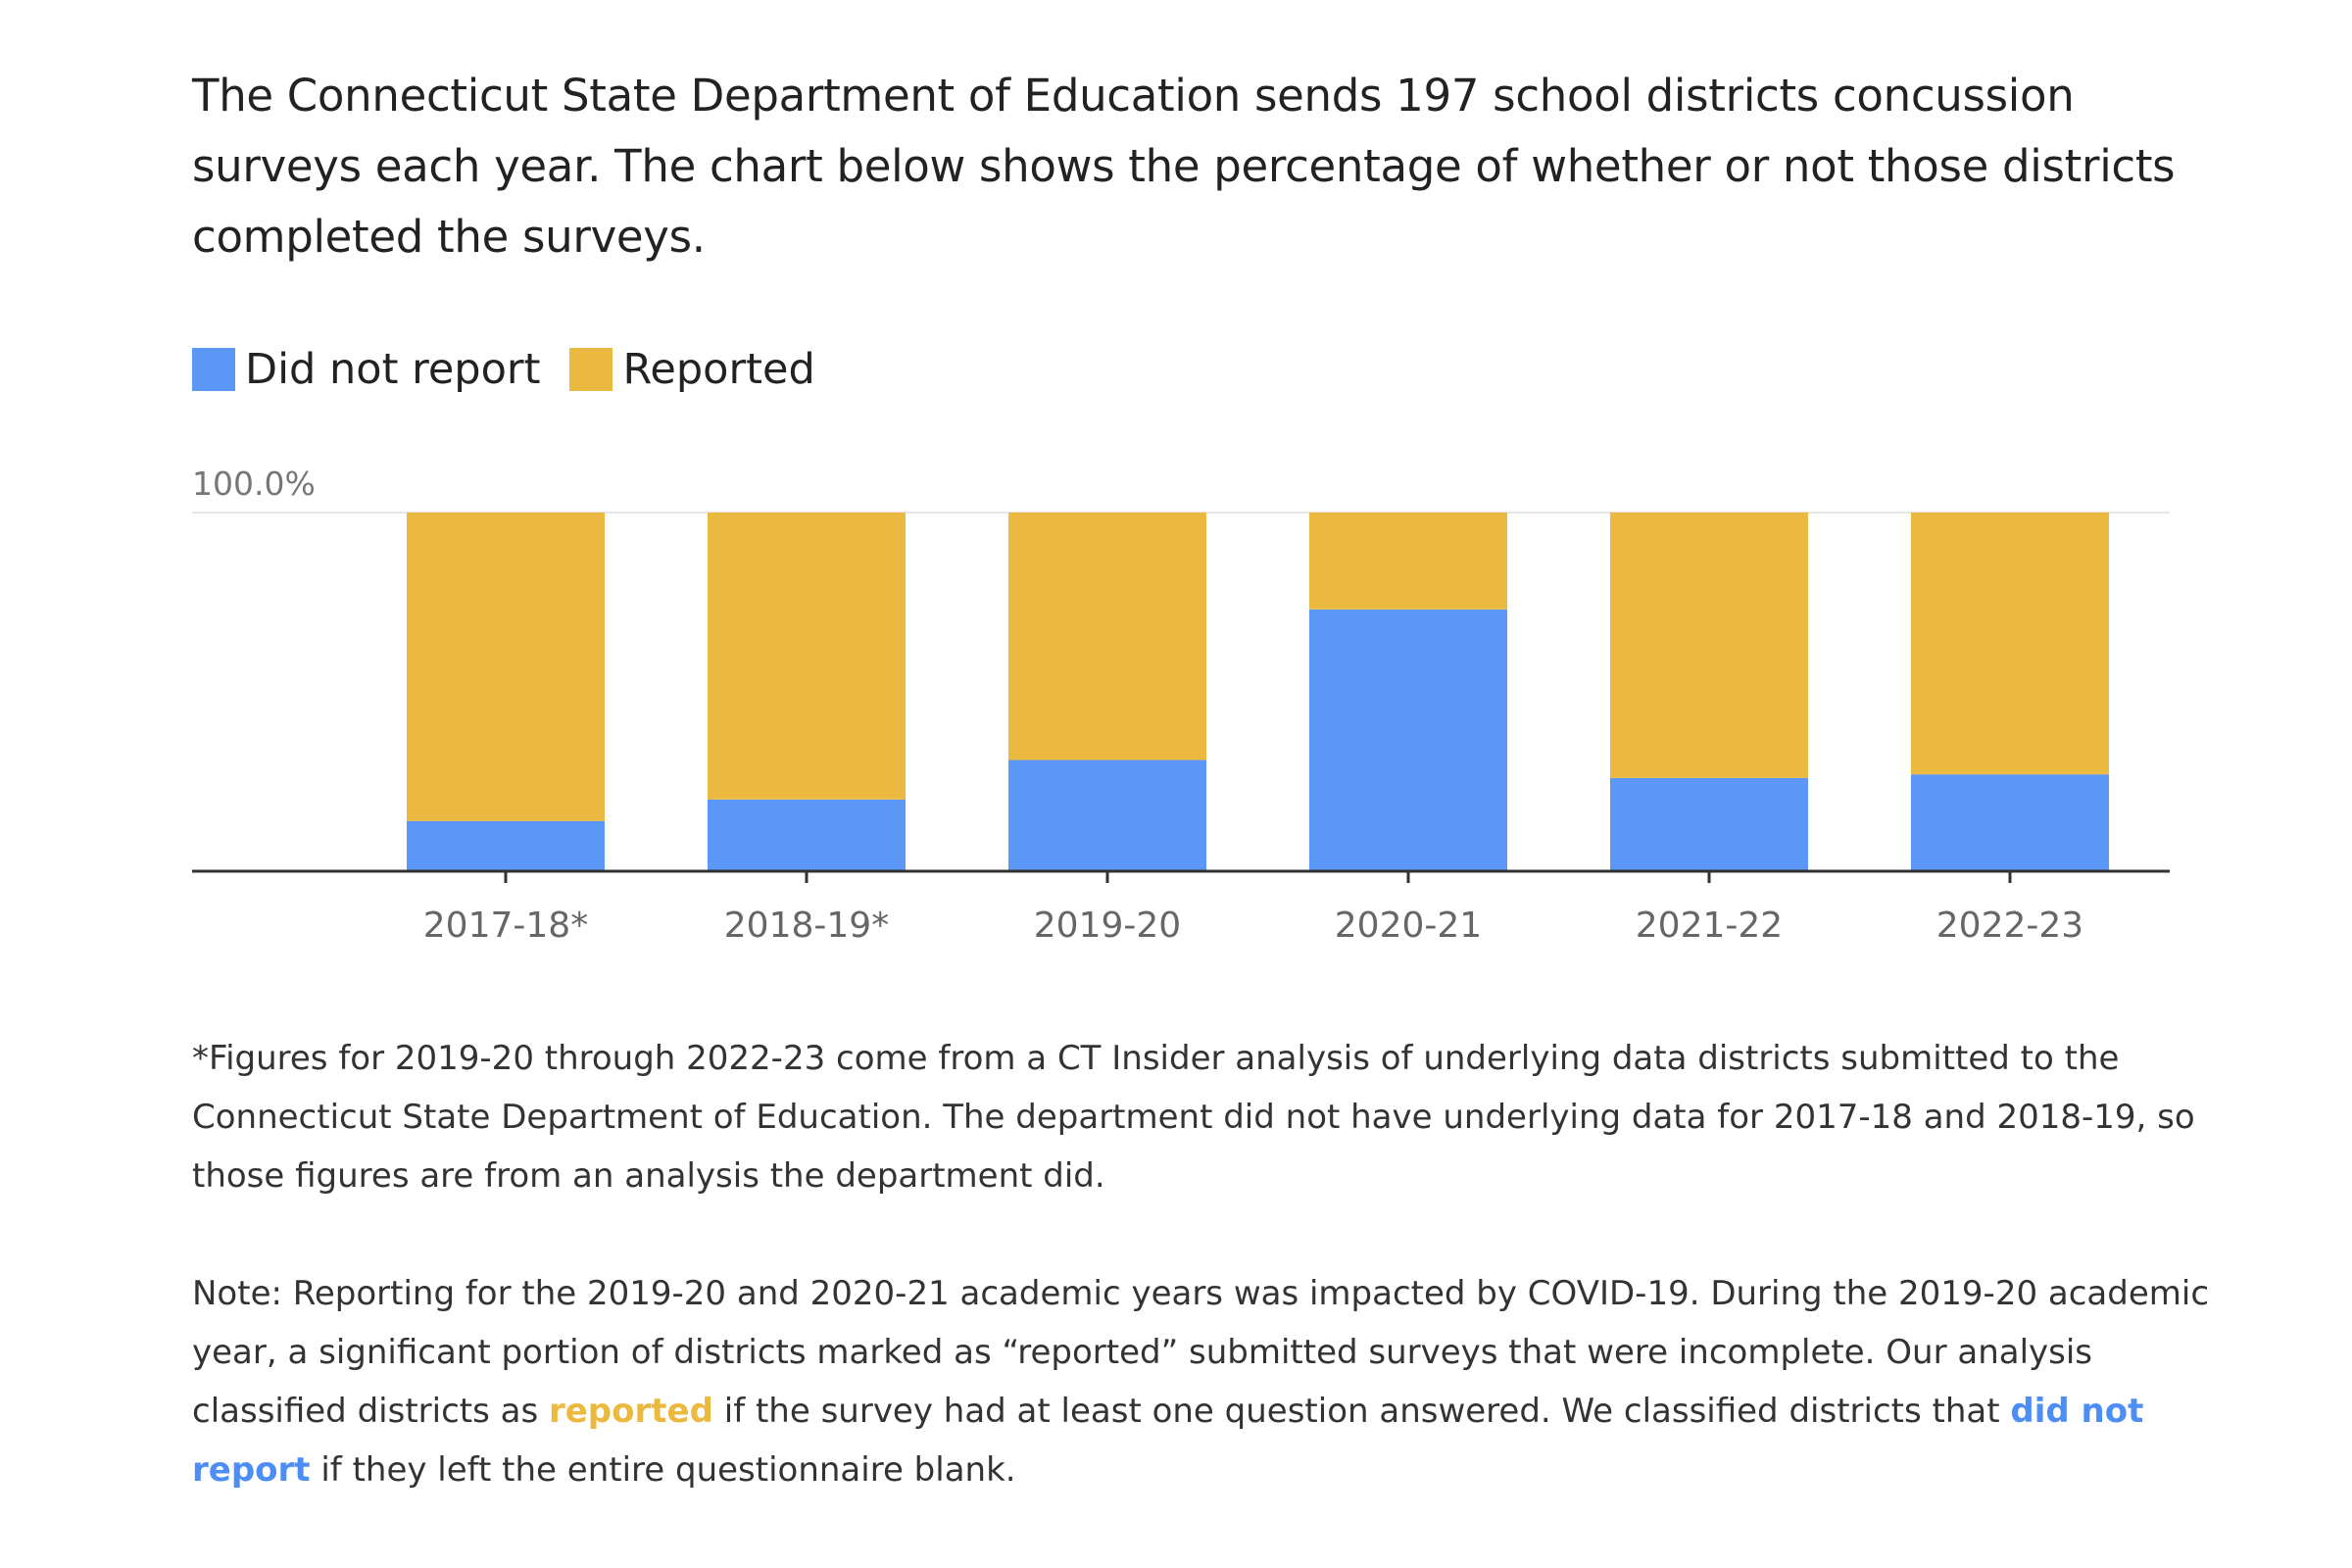 The image size is (2352, 1568). Describe the element at coordinates (718, 369) in the screenshot. I see `legend-label-reported: Reported` at that location.